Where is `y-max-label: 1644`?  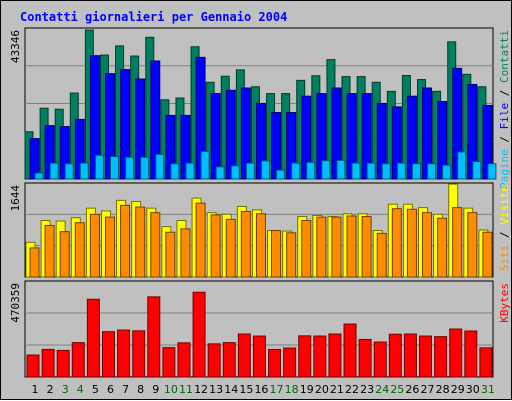
y-max-label: 1644 is located at coordinates (15, 198).